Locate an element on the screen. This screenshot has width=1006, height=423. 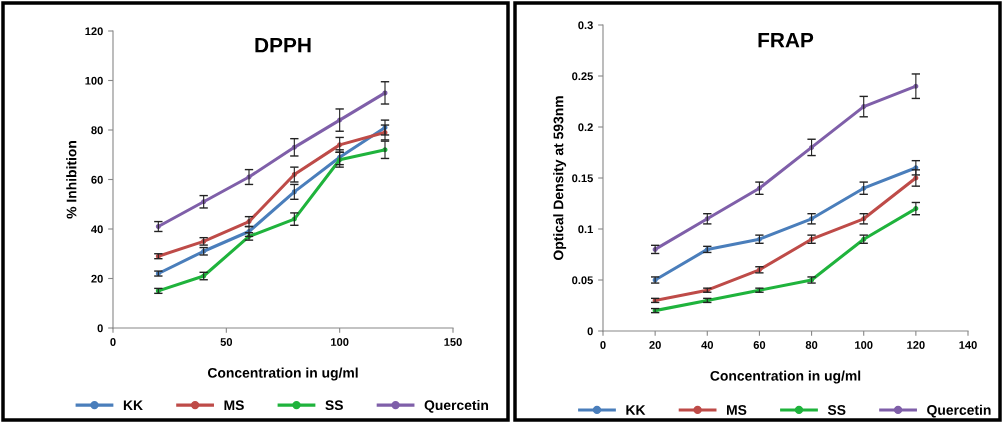
y-tick-label: 0.15 is located at coordinates (582, 178).